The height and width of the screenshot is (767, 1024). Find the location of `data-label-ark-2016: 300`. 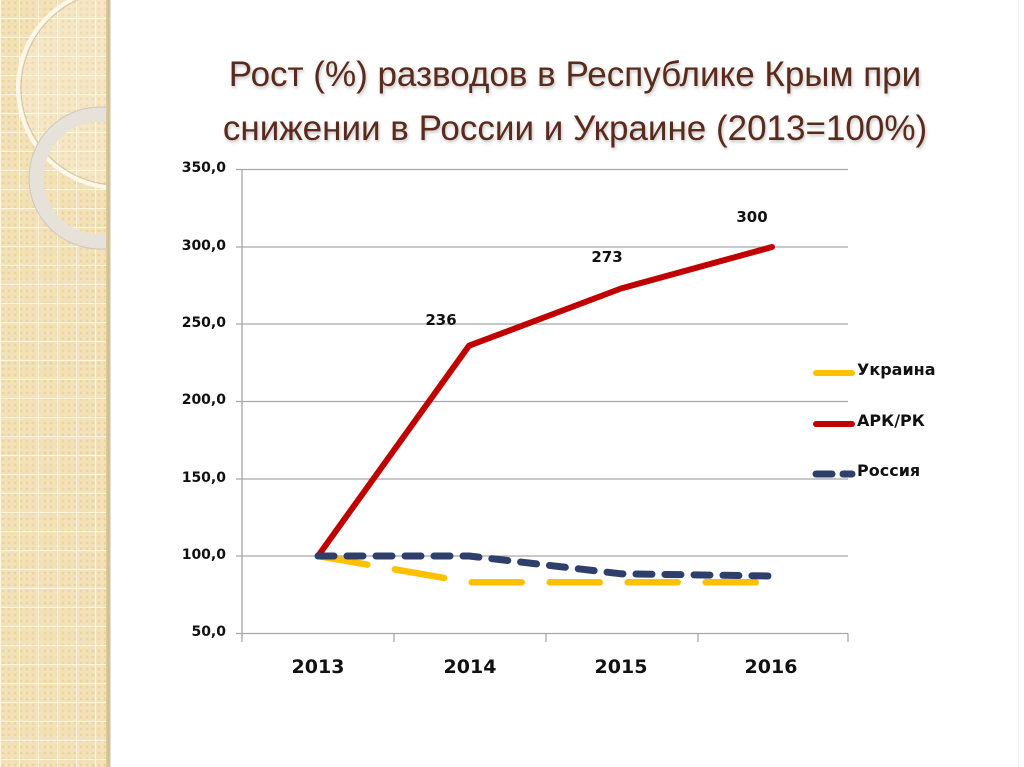

data-label-ark-2016: 300 is located at coordinates (752, 217).